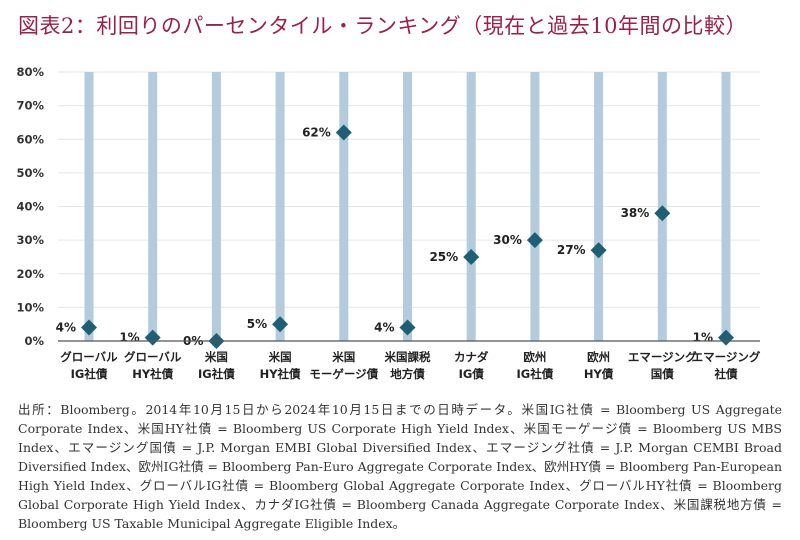 The image size is (800, 540). Describe the element at coordinates (30, 240) in the screenshot. I see `y-tick-label: 30%` at that location.